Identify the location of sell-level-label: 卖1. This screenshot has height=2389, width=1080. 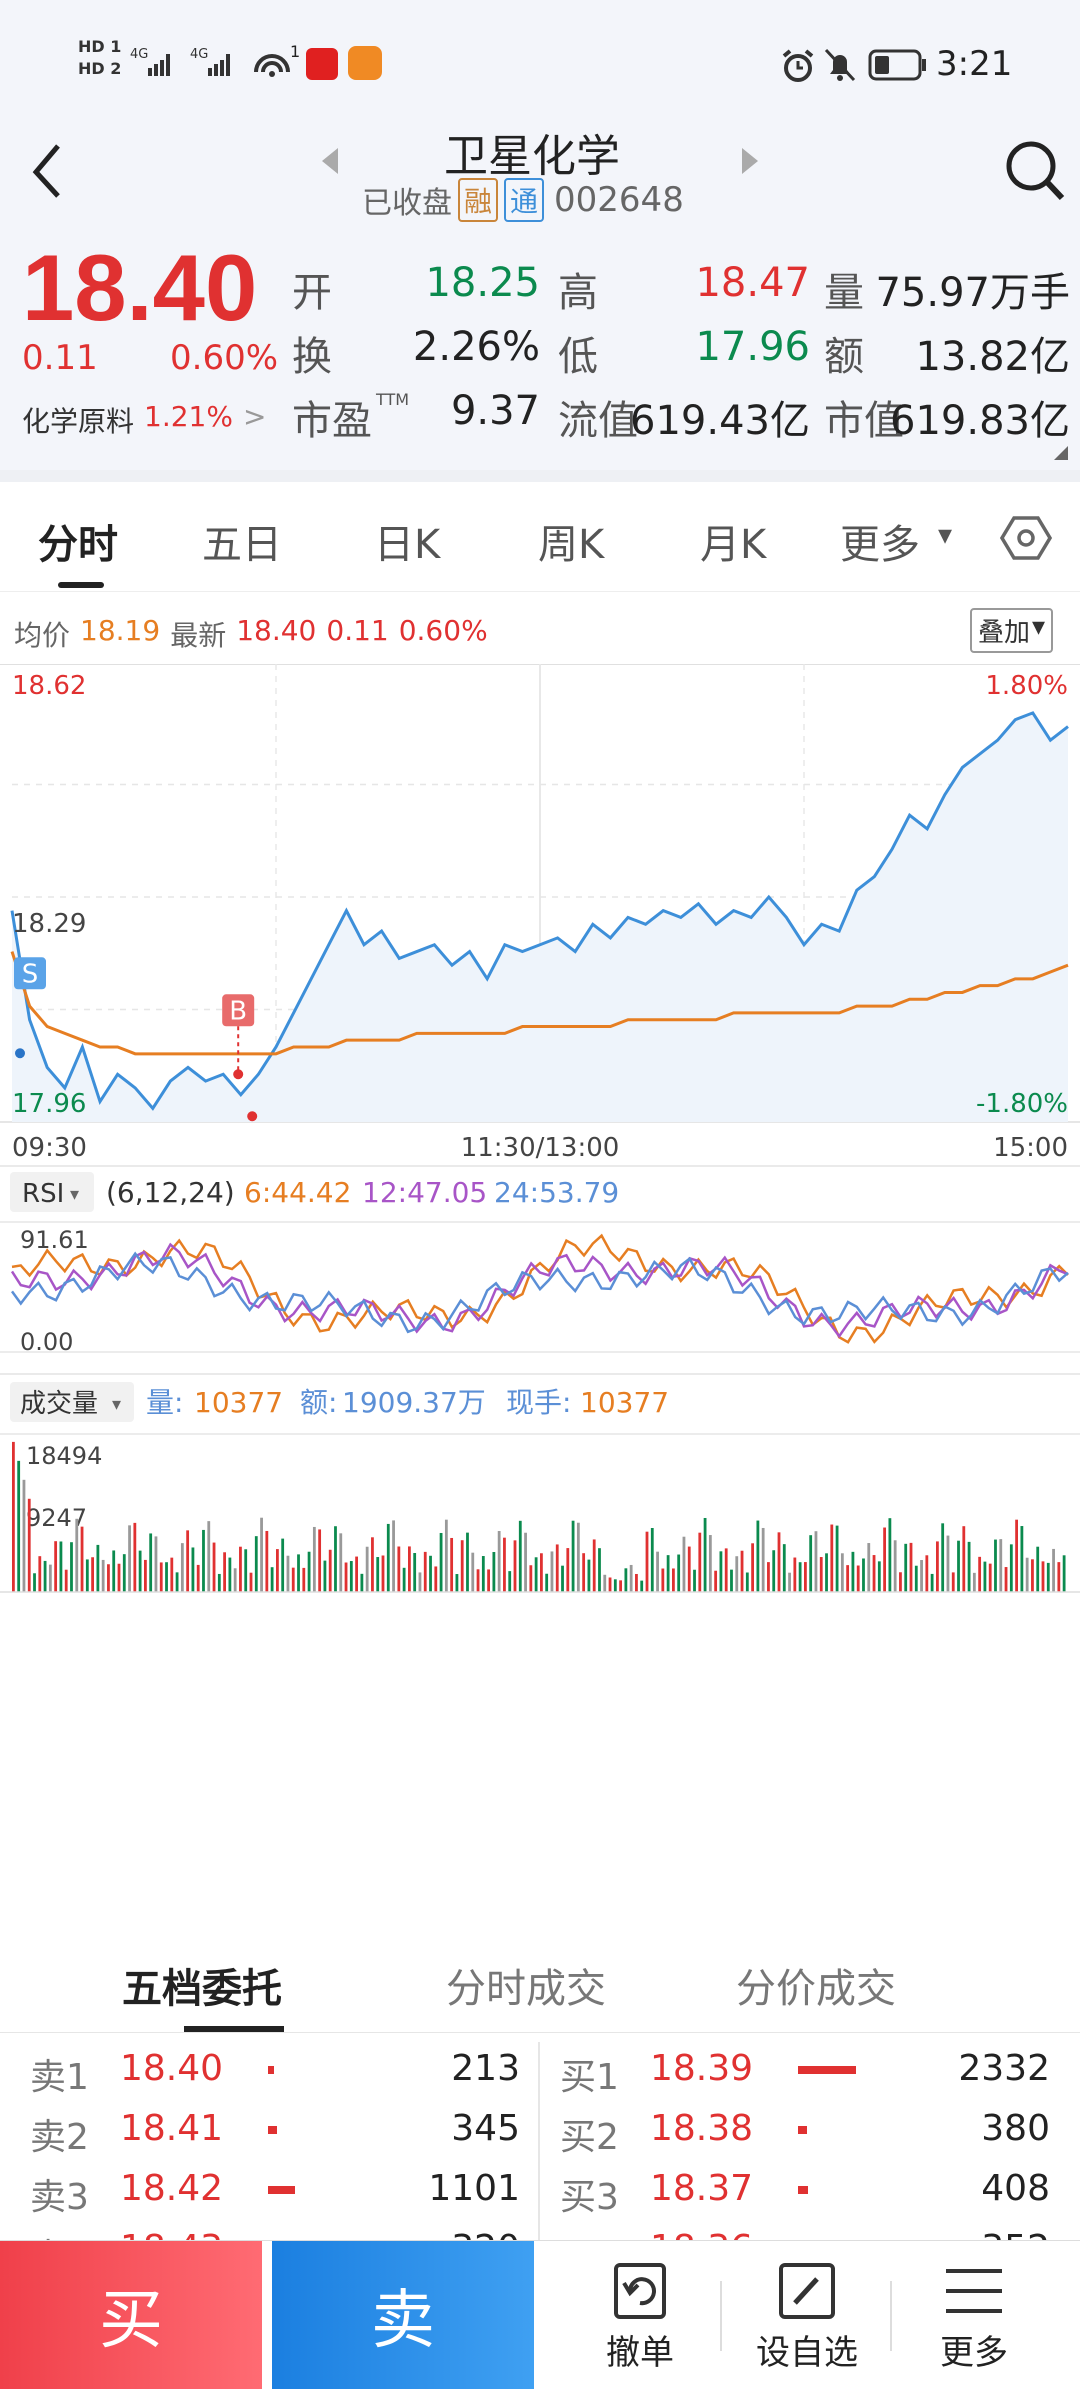
(59, 2077).